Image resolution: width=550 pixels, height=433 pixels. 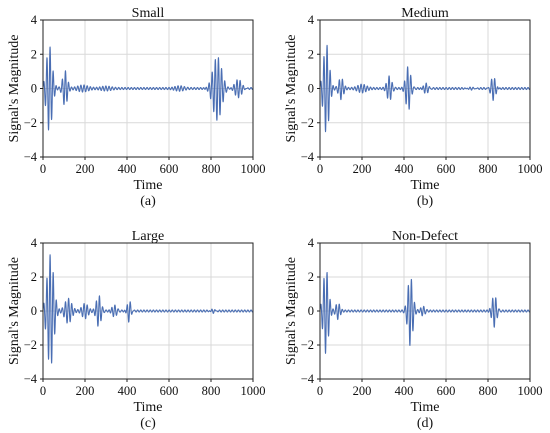 I want to click on panel-caption: (a), so click(x=148, y=201).